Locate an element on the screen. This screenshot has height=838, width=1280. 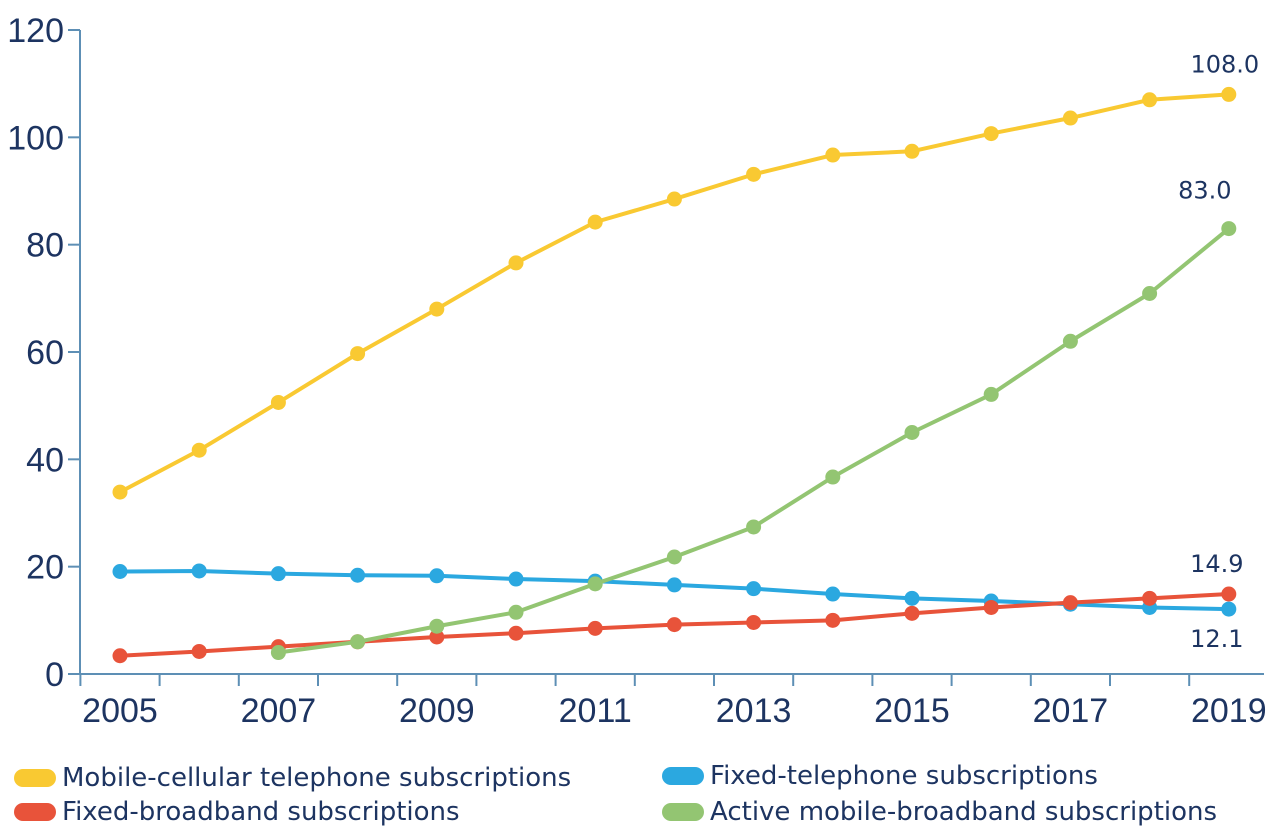
x-tick-label: 2013 is located at coordinates (754, 711).